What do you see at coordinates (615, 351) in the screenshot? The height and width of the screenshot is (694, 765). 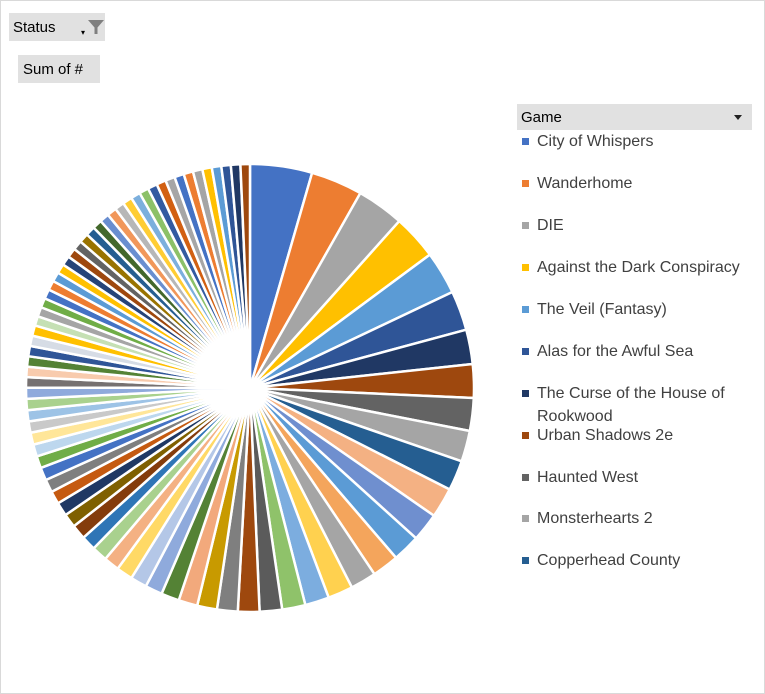 I see `legend-label: Alas for the Awful Sea` at bounding box center [615, 351].